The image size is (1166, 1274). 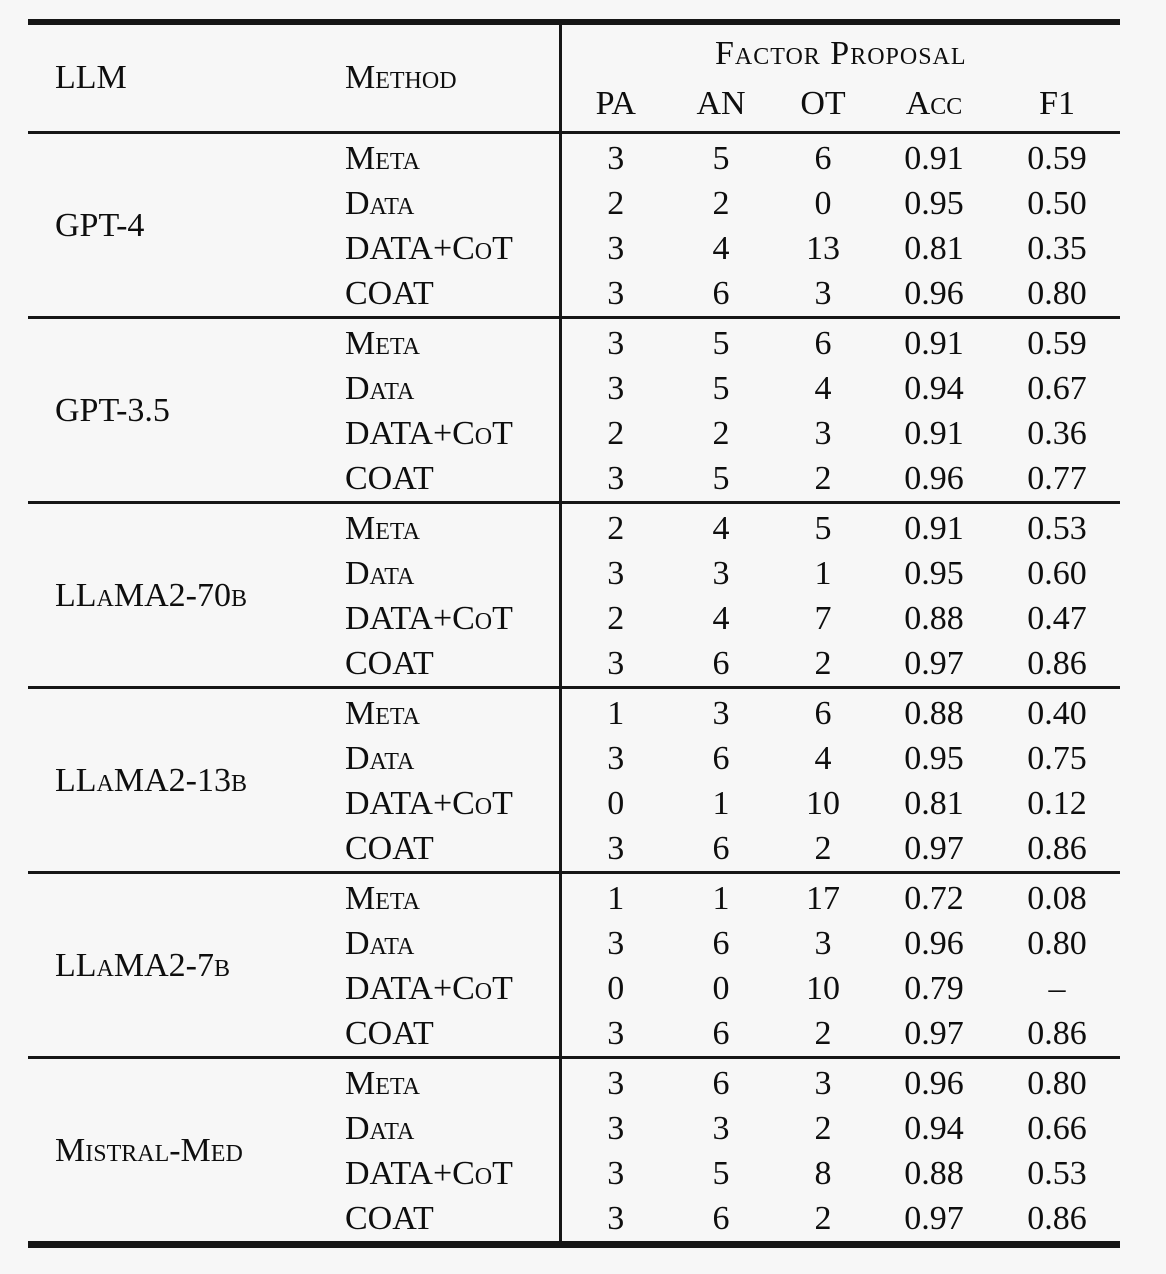 I want to click on value-ot: 7, so click(x=823, y=618).